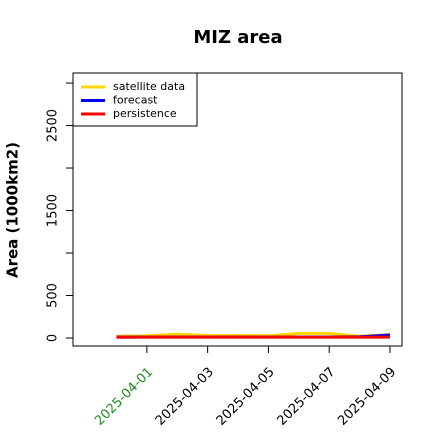 The width and height of the screenshot is (440, 444). What do you see at coordinates (124, 397) in the screenshot?
I see `x-tick-label: 2025-04-01` at bounding box center [124, 397].